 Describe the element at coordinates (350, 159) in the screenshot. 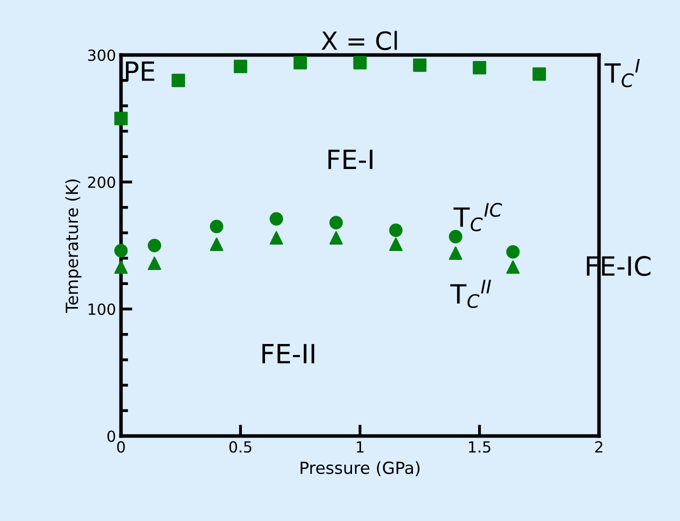

I see `annotation: FE-I` at that location.